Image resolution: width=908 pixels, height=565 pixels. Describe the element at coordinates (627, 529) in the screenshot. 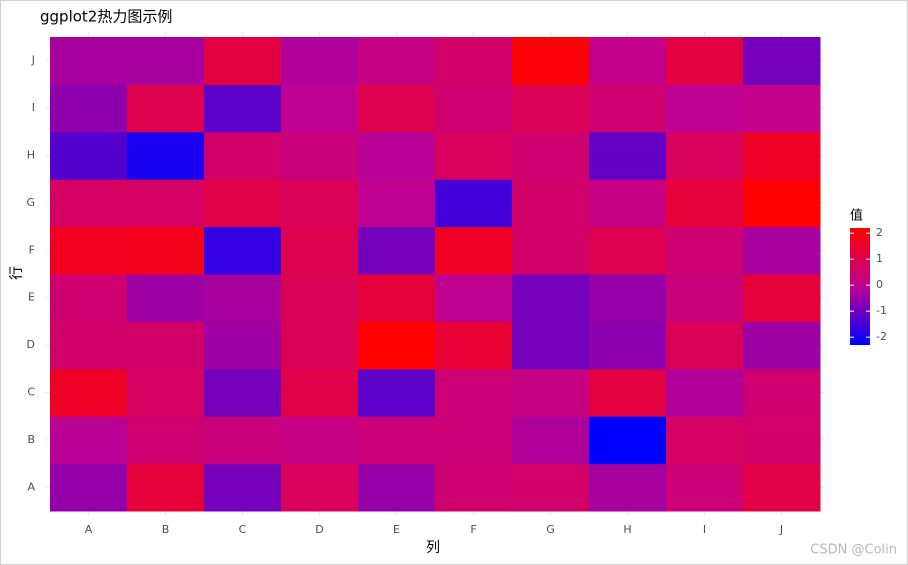

I see `x-tick-label: H` at that location.